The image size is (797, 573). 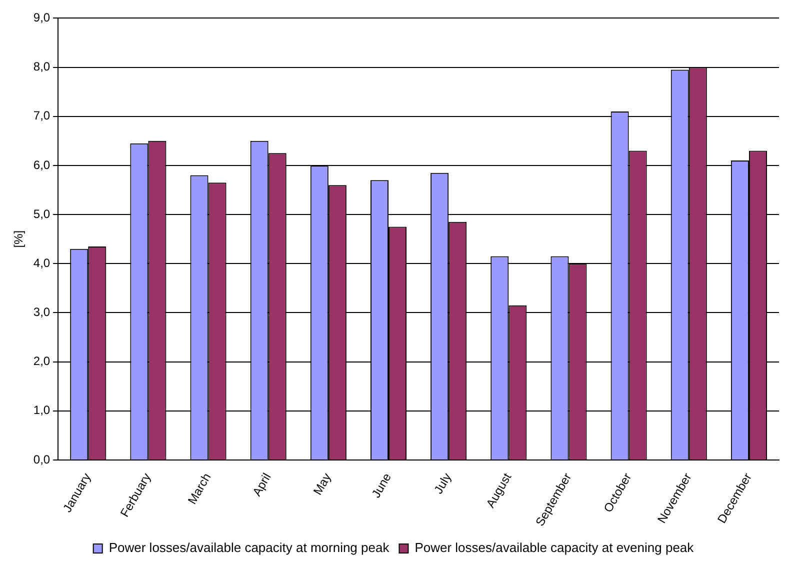 What do you see at coordinates (41, 17) in the screenshot?
I see `y-tick-label: 9,0` at bounding box center [41, 17].